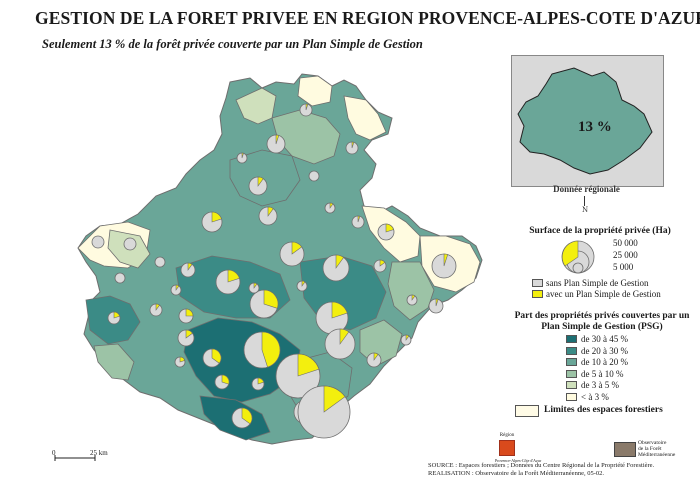  I want to click on share-class-label: de 3 à 5 %, so click(600, 385).